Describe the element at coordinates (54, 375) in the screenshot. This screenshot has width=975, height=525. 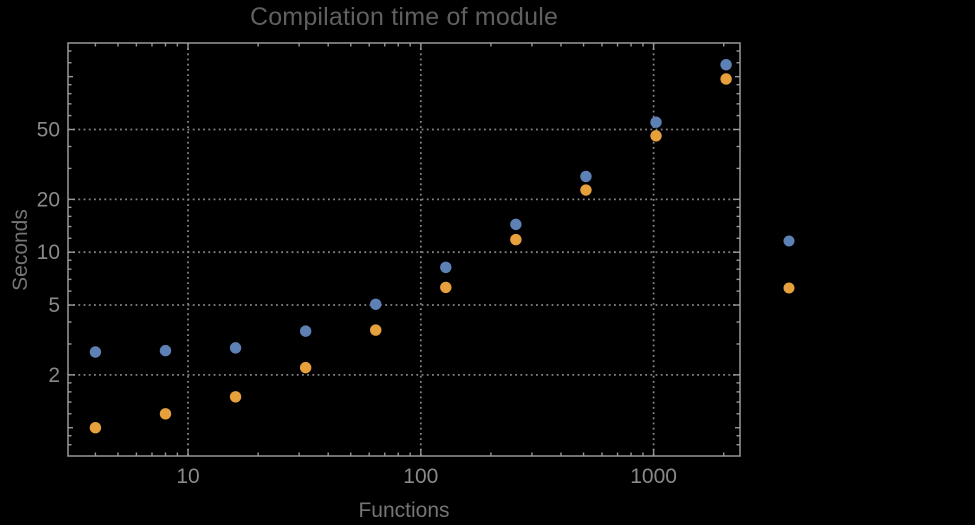
I see `y-tick-label: 2` at that location.